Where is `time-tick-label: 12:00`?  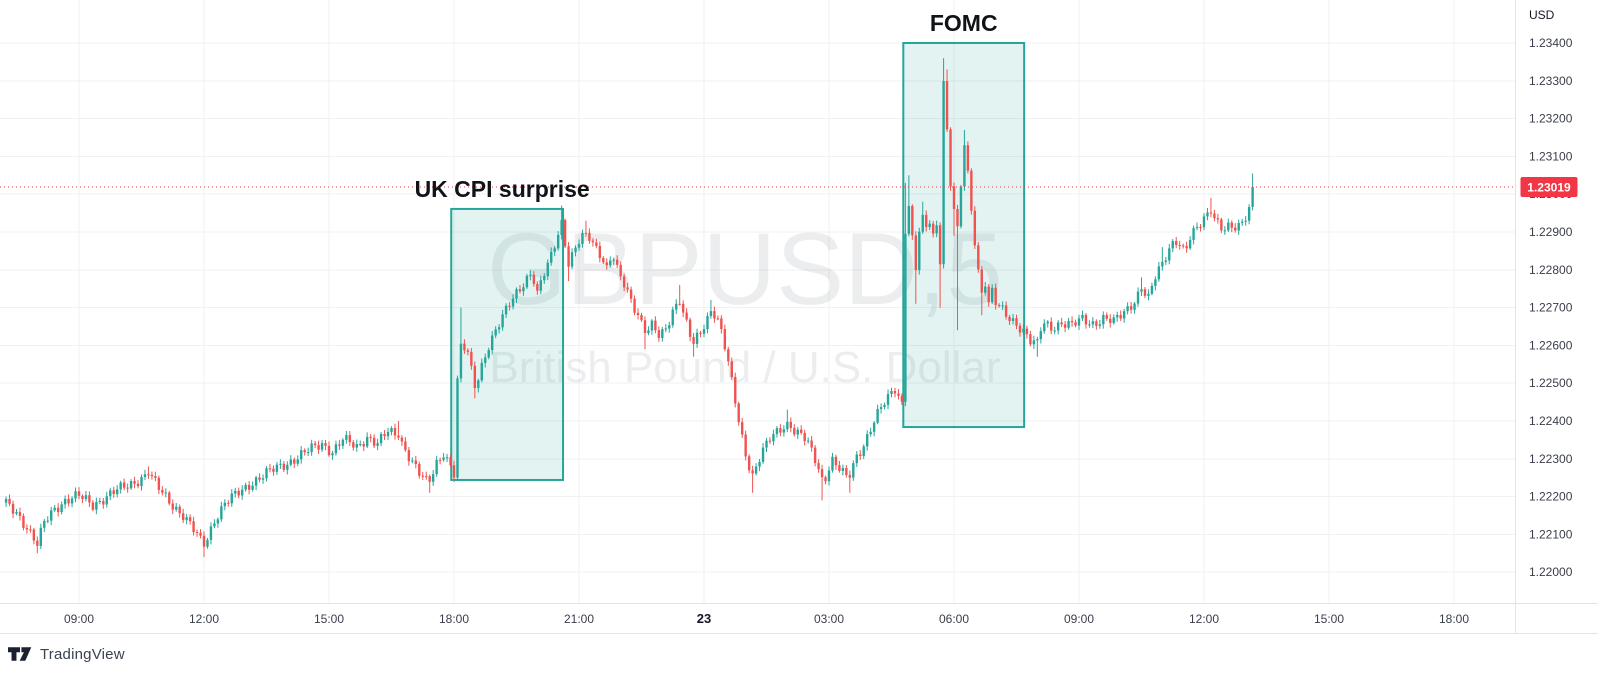 time-tick-label: 12:00 is located at coordinates (1204, 619).